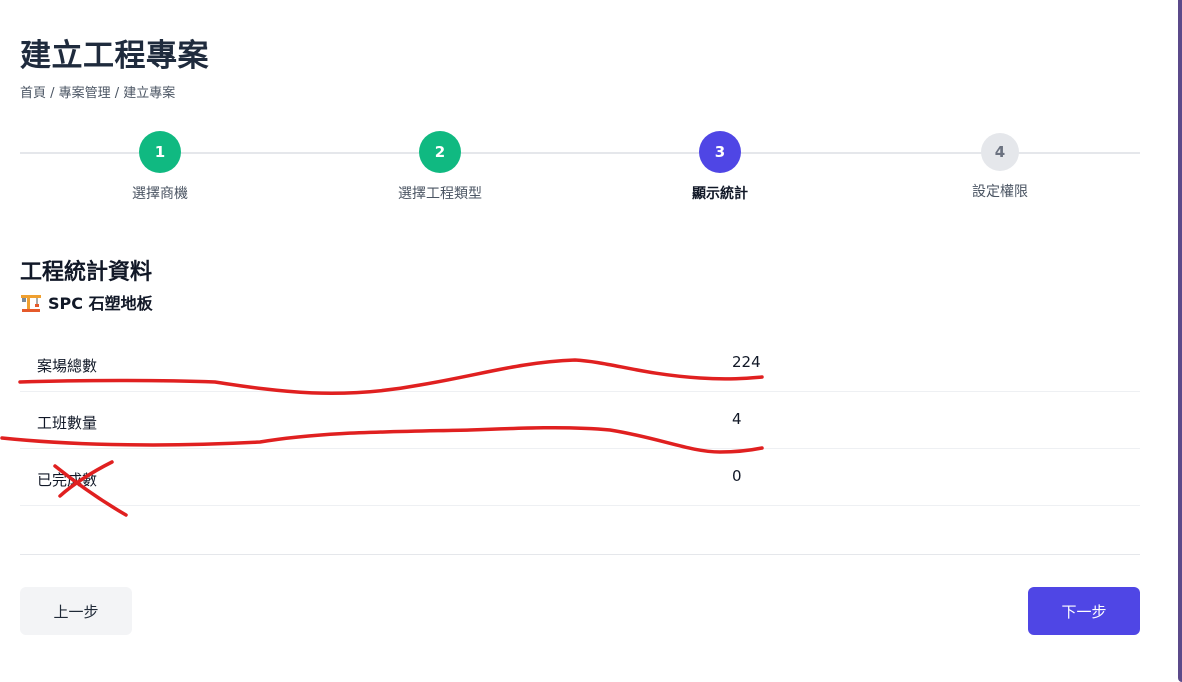 The height and width of the screenshot is (682, 1182). Describe the element at coordinates (160, 194) in the screenshot. I see `step-1-label: 選擇商機` at that location.